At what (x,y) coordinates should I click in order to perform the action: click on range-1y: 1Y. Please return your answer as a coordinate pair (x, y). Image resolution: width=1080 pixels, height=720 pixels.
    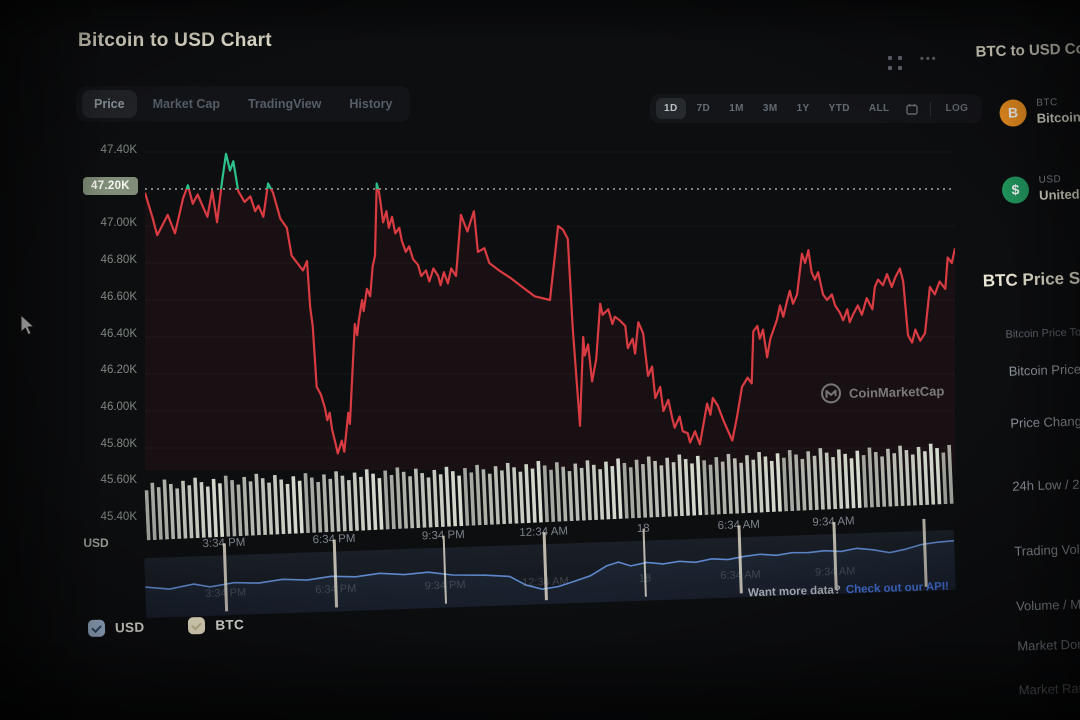
    Looking at the image, I should click on (803, 108).